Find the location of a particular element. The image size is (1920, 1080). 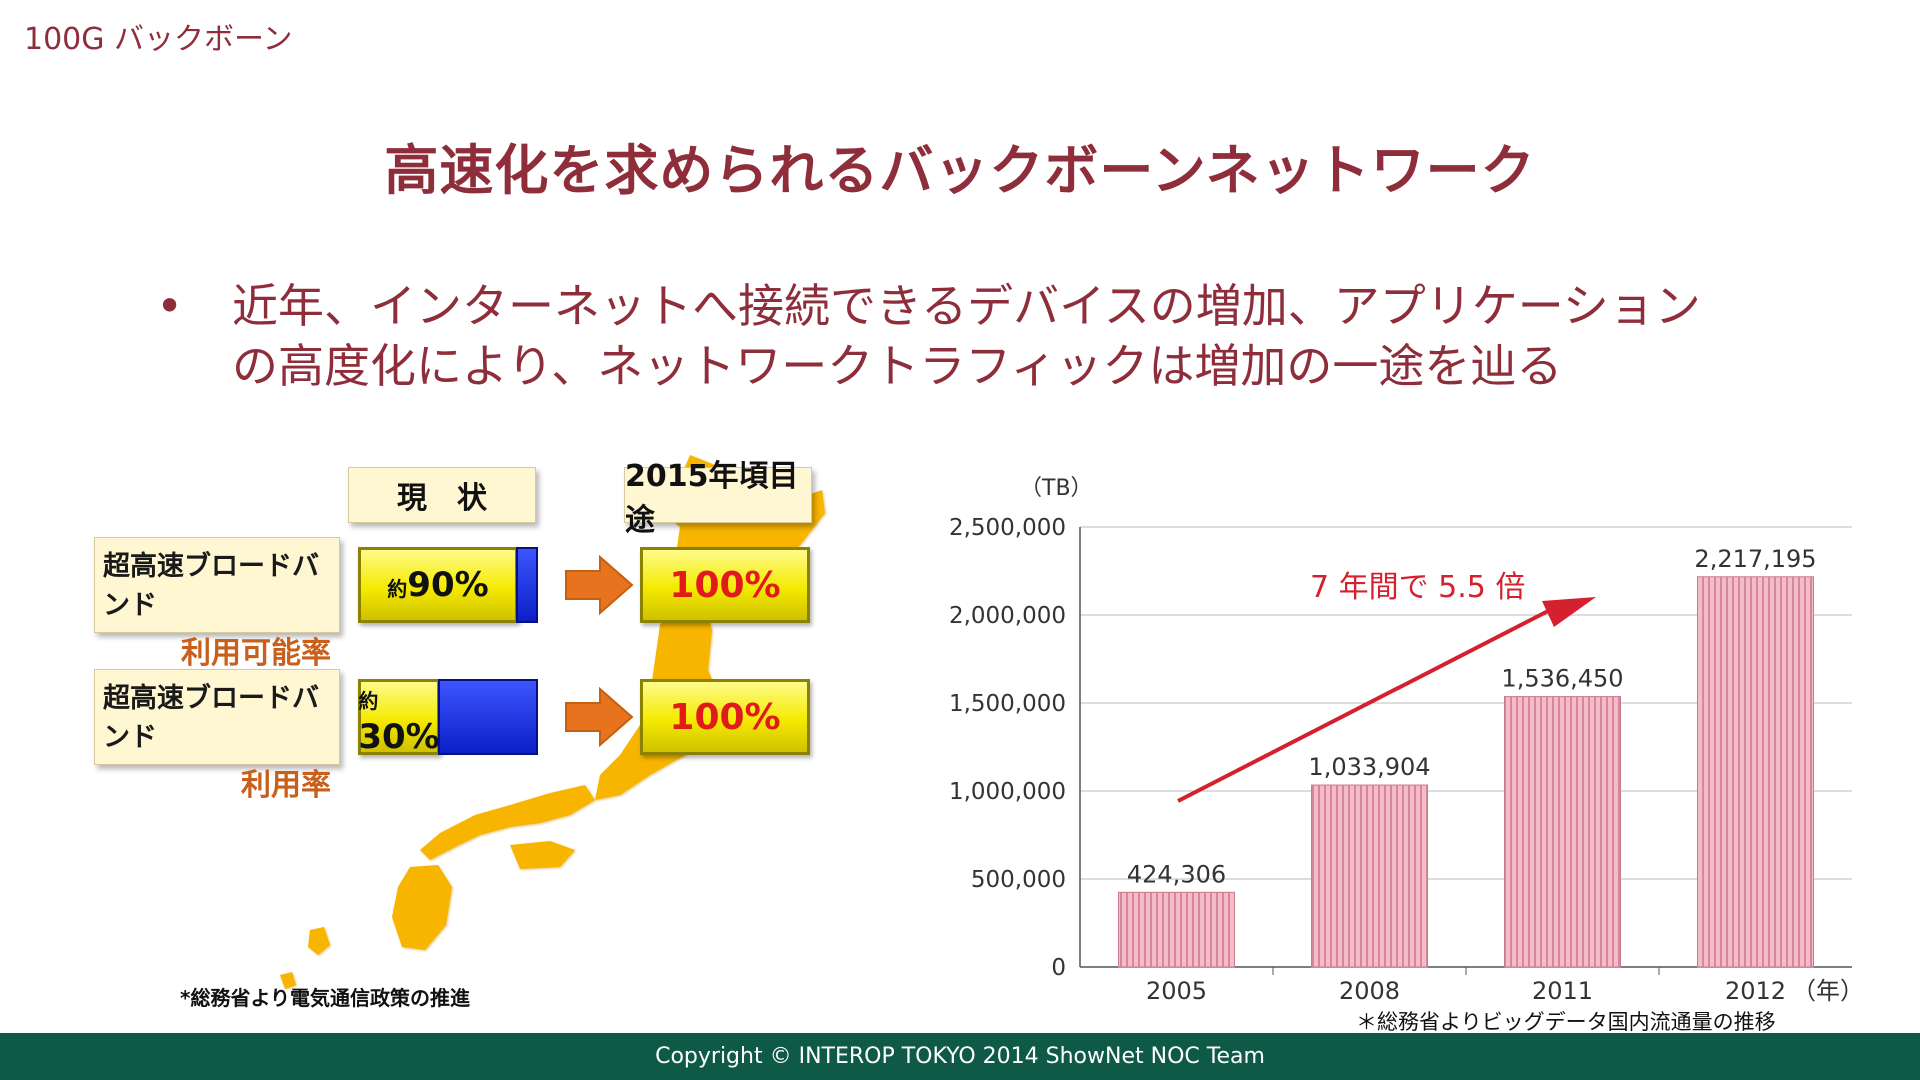

current-value: 約90% is located at coordinates (438, 585).